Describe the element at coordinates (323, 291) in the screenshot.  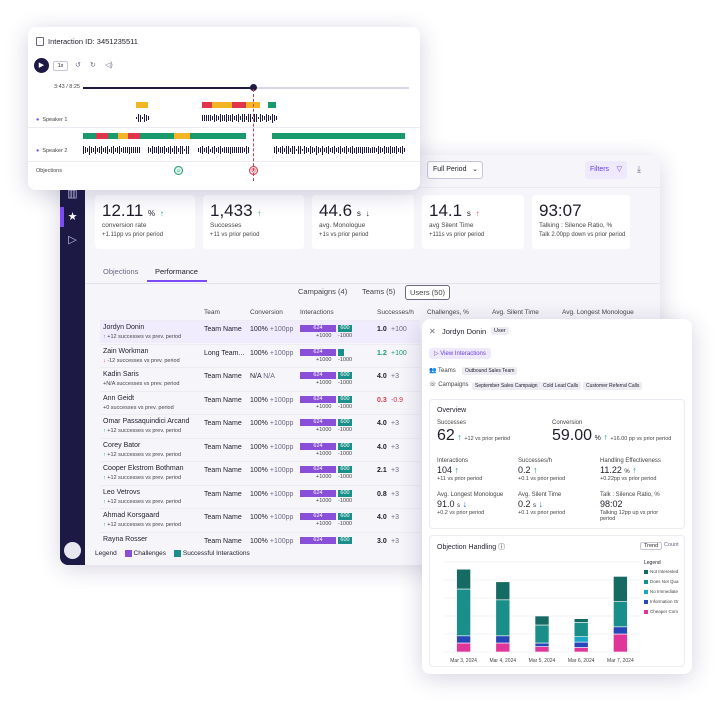
I see `segment-campaigns: Campaigns (4)` at that location.